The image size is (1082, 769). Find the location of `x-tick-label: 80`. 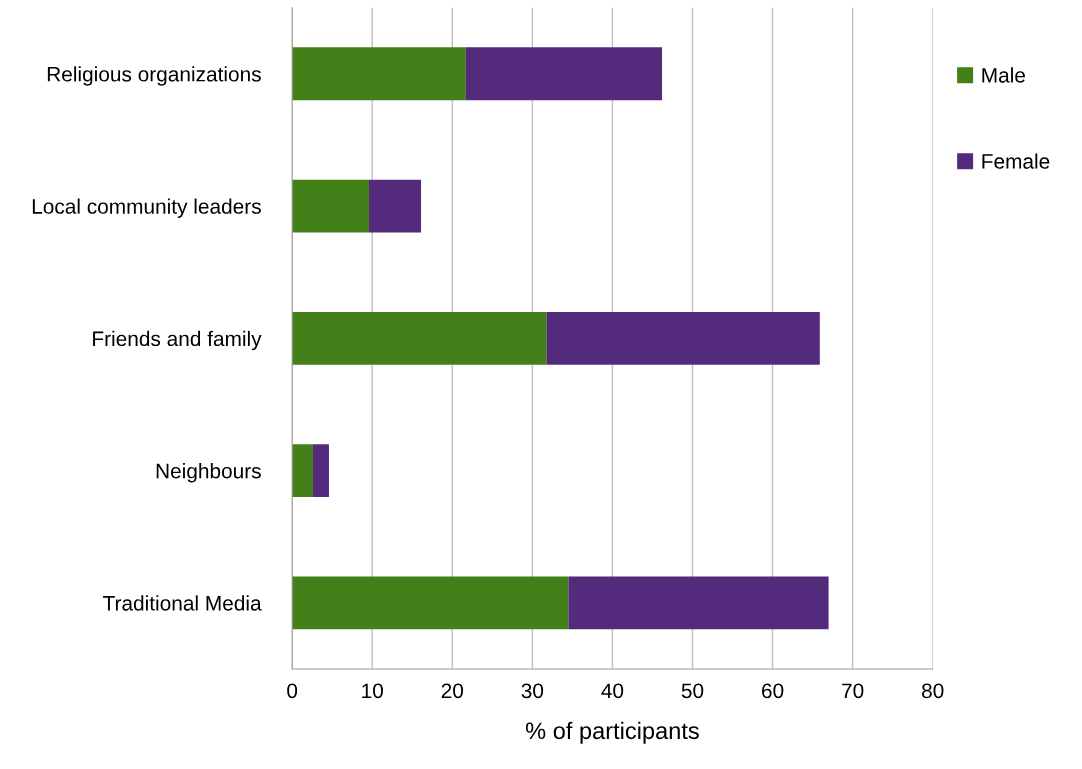

x-tick-label: 80 is located at coordinates (933, 691).